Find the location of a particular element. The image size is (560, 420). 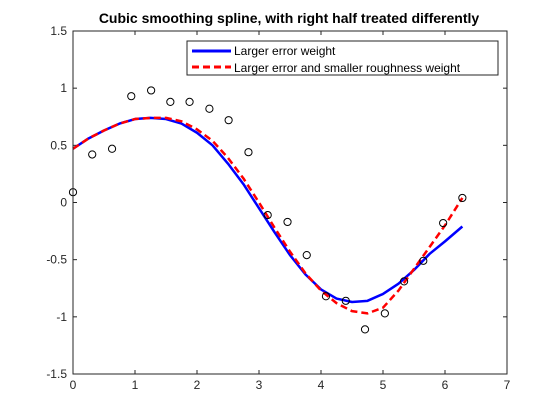

y-tick-label: -1 is located at coordinates (61, 317).